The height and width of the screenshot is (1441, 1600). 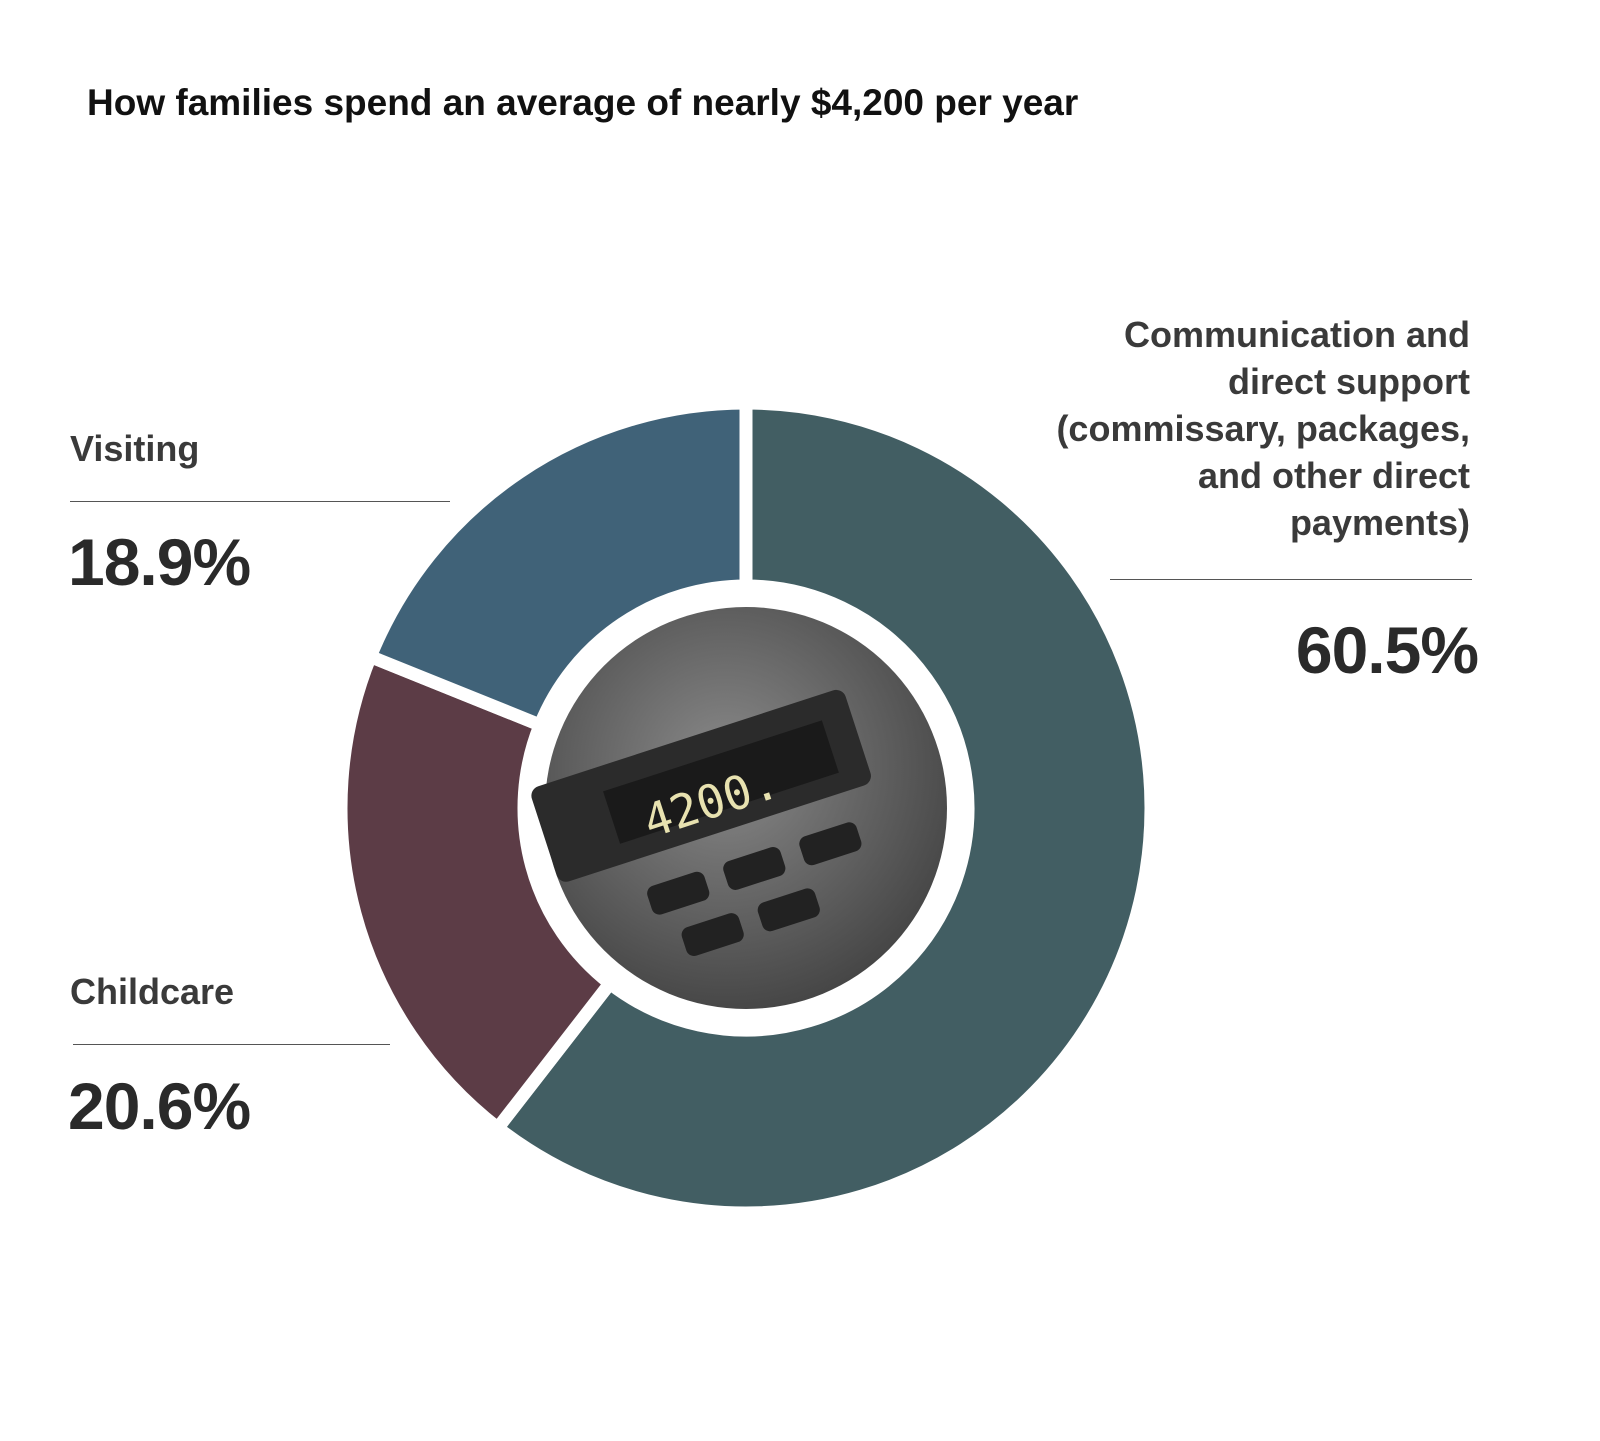 What do you see at coordinates (701, 823) in the screenshot?
I see `calculator` at bounding box center [701, 823].